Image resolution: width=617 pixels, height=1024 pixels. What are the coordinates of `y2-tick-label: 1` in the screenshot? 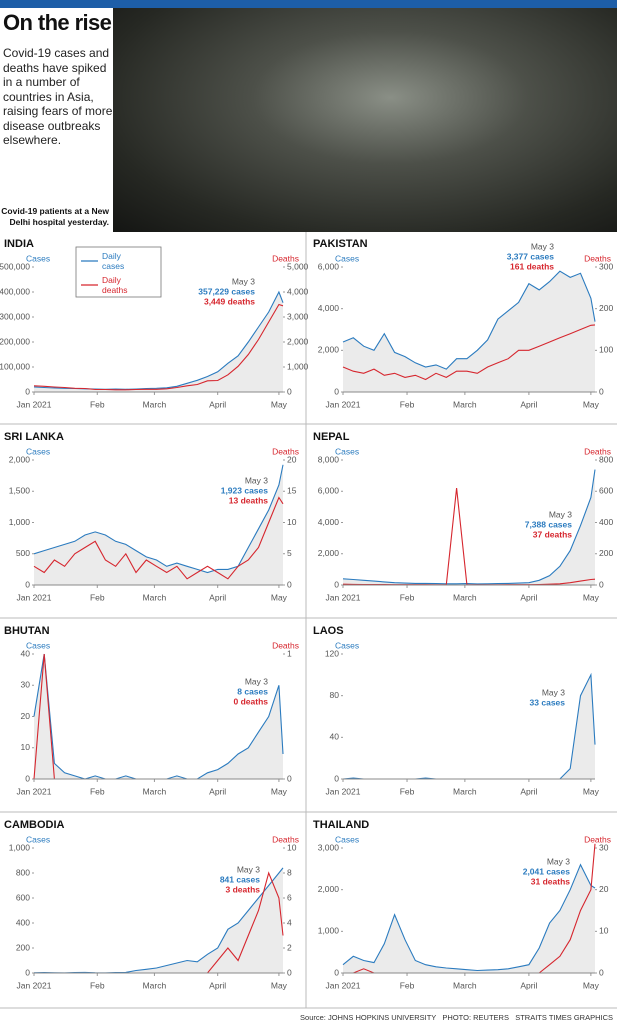 It's located at (289, 653).